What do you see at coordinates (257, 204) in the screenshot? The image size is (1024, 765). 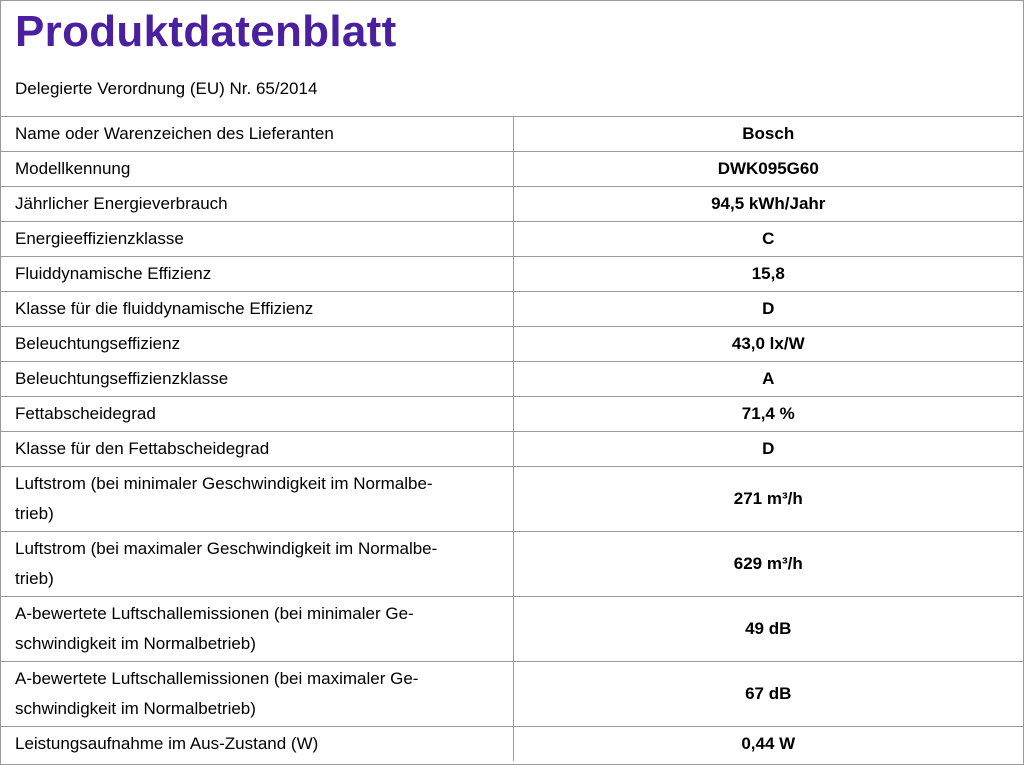 I see `property-label: Jährlicher Energieverbrauch` at bounding box center [257, 204].